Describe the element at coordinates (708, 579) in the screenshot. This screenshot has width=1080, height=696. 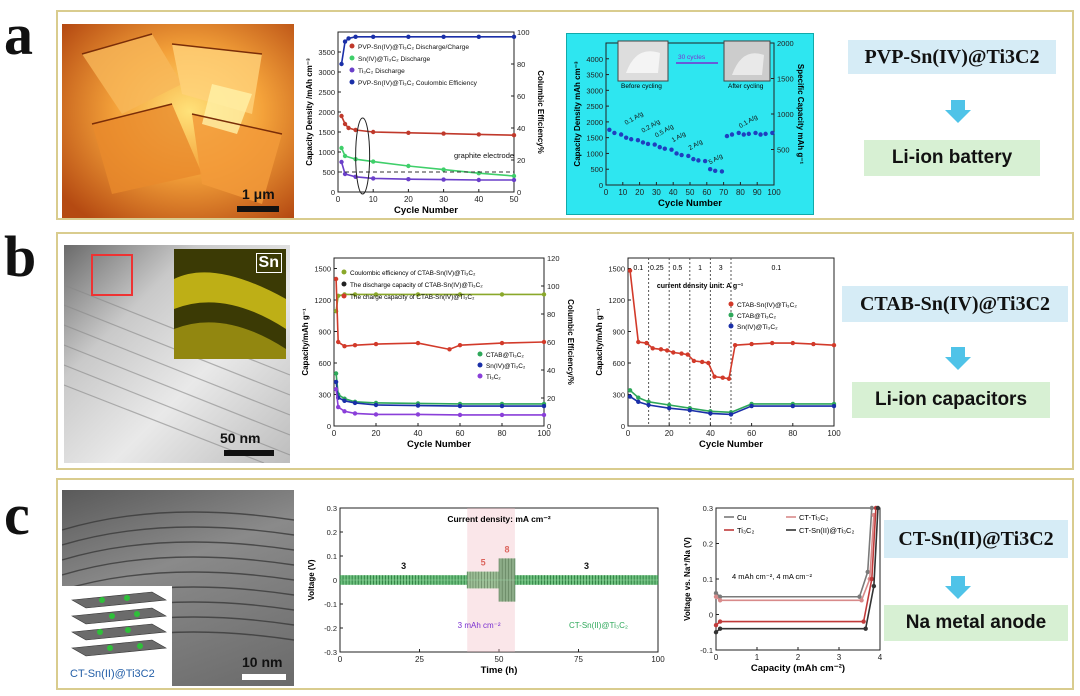
I see `y-tick-label: 0.1` at that location.